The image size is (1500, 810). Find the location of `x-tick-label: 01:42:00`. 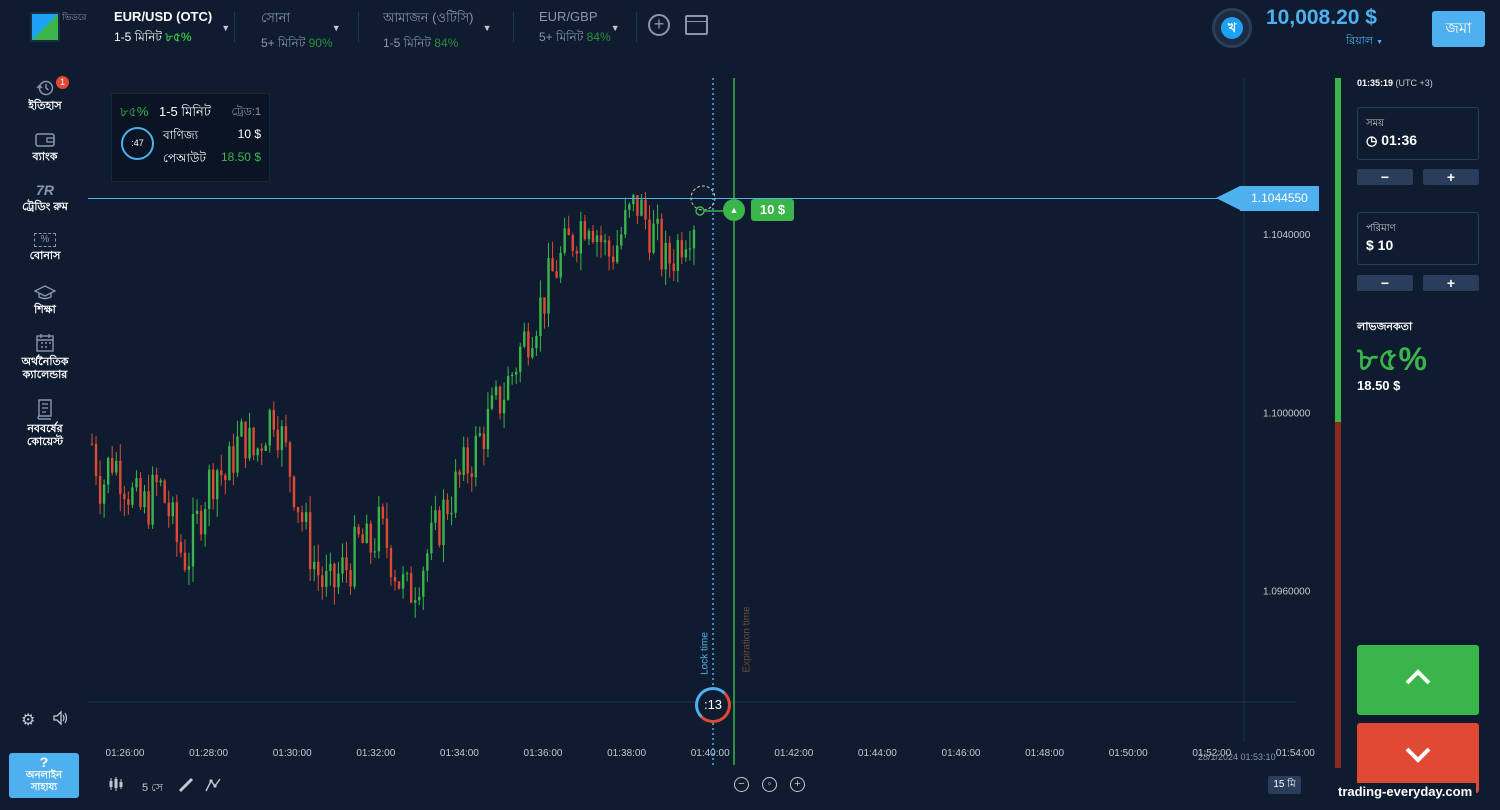

x-tick-label: 01:42:00 is located at coordinates (793, 753).